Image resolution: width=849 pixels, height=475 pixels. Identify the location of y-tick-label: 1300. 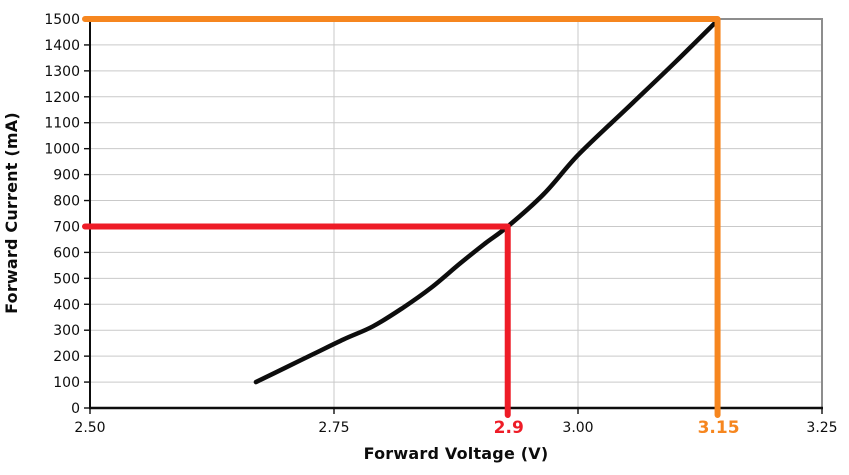
(62, 72).